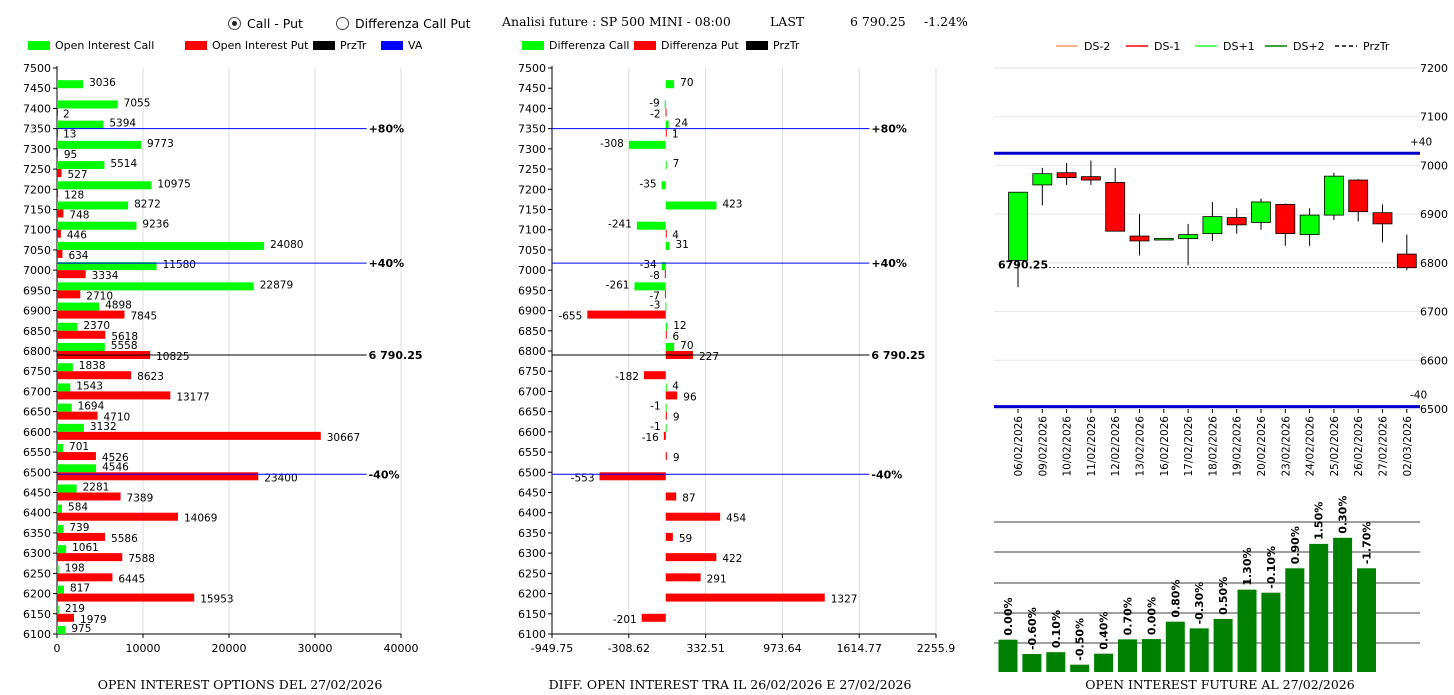 This screenshot has width=1454, height=695. I want to click on bar-call-label: 739, so click(79, 528).